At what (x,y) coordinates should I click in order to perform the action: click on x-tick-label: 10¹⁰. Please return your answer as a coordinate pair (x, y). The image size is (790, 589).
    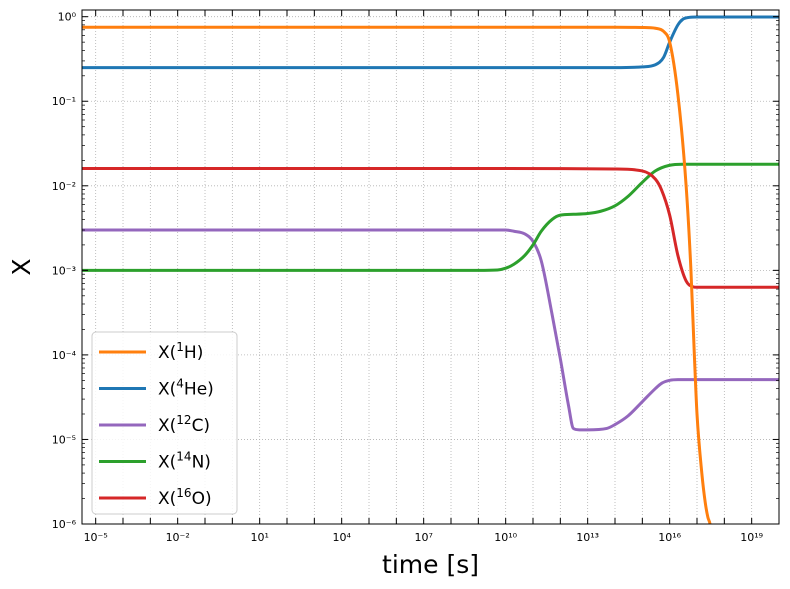
    Looking at the image, I should click on (505, 537).